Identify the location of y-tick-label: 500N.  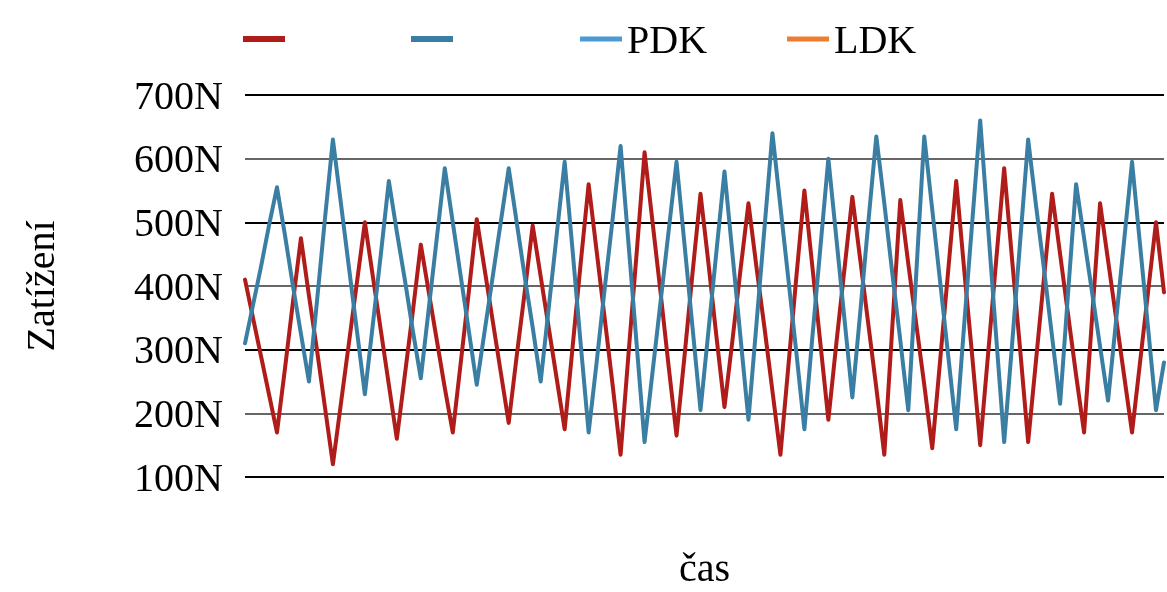
(178, 222).